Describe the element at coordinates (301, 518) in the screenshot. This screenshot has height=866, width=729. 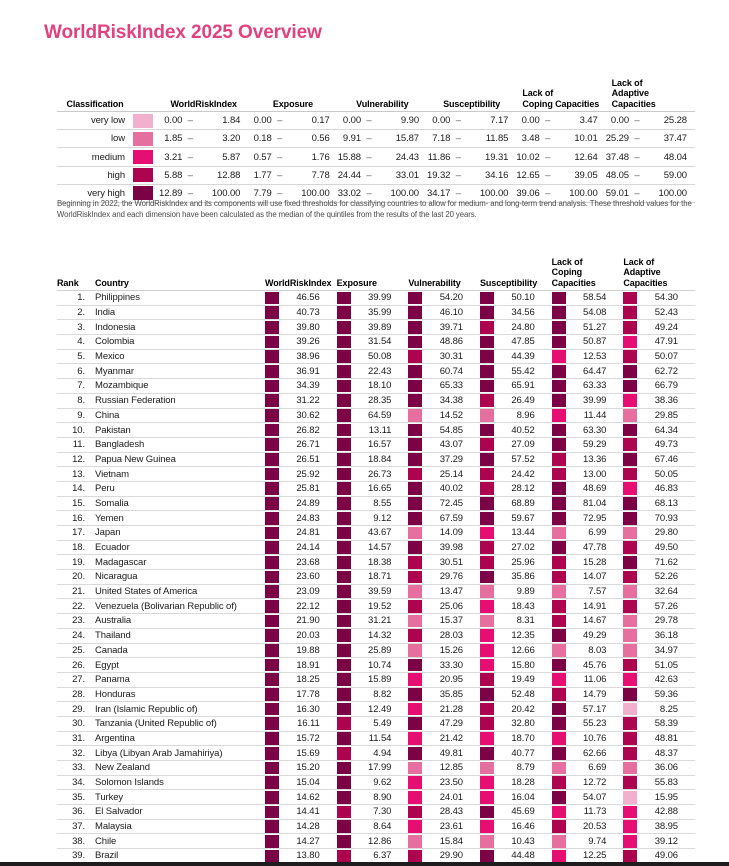
I see `dimension-cell: 24.83` at that location.